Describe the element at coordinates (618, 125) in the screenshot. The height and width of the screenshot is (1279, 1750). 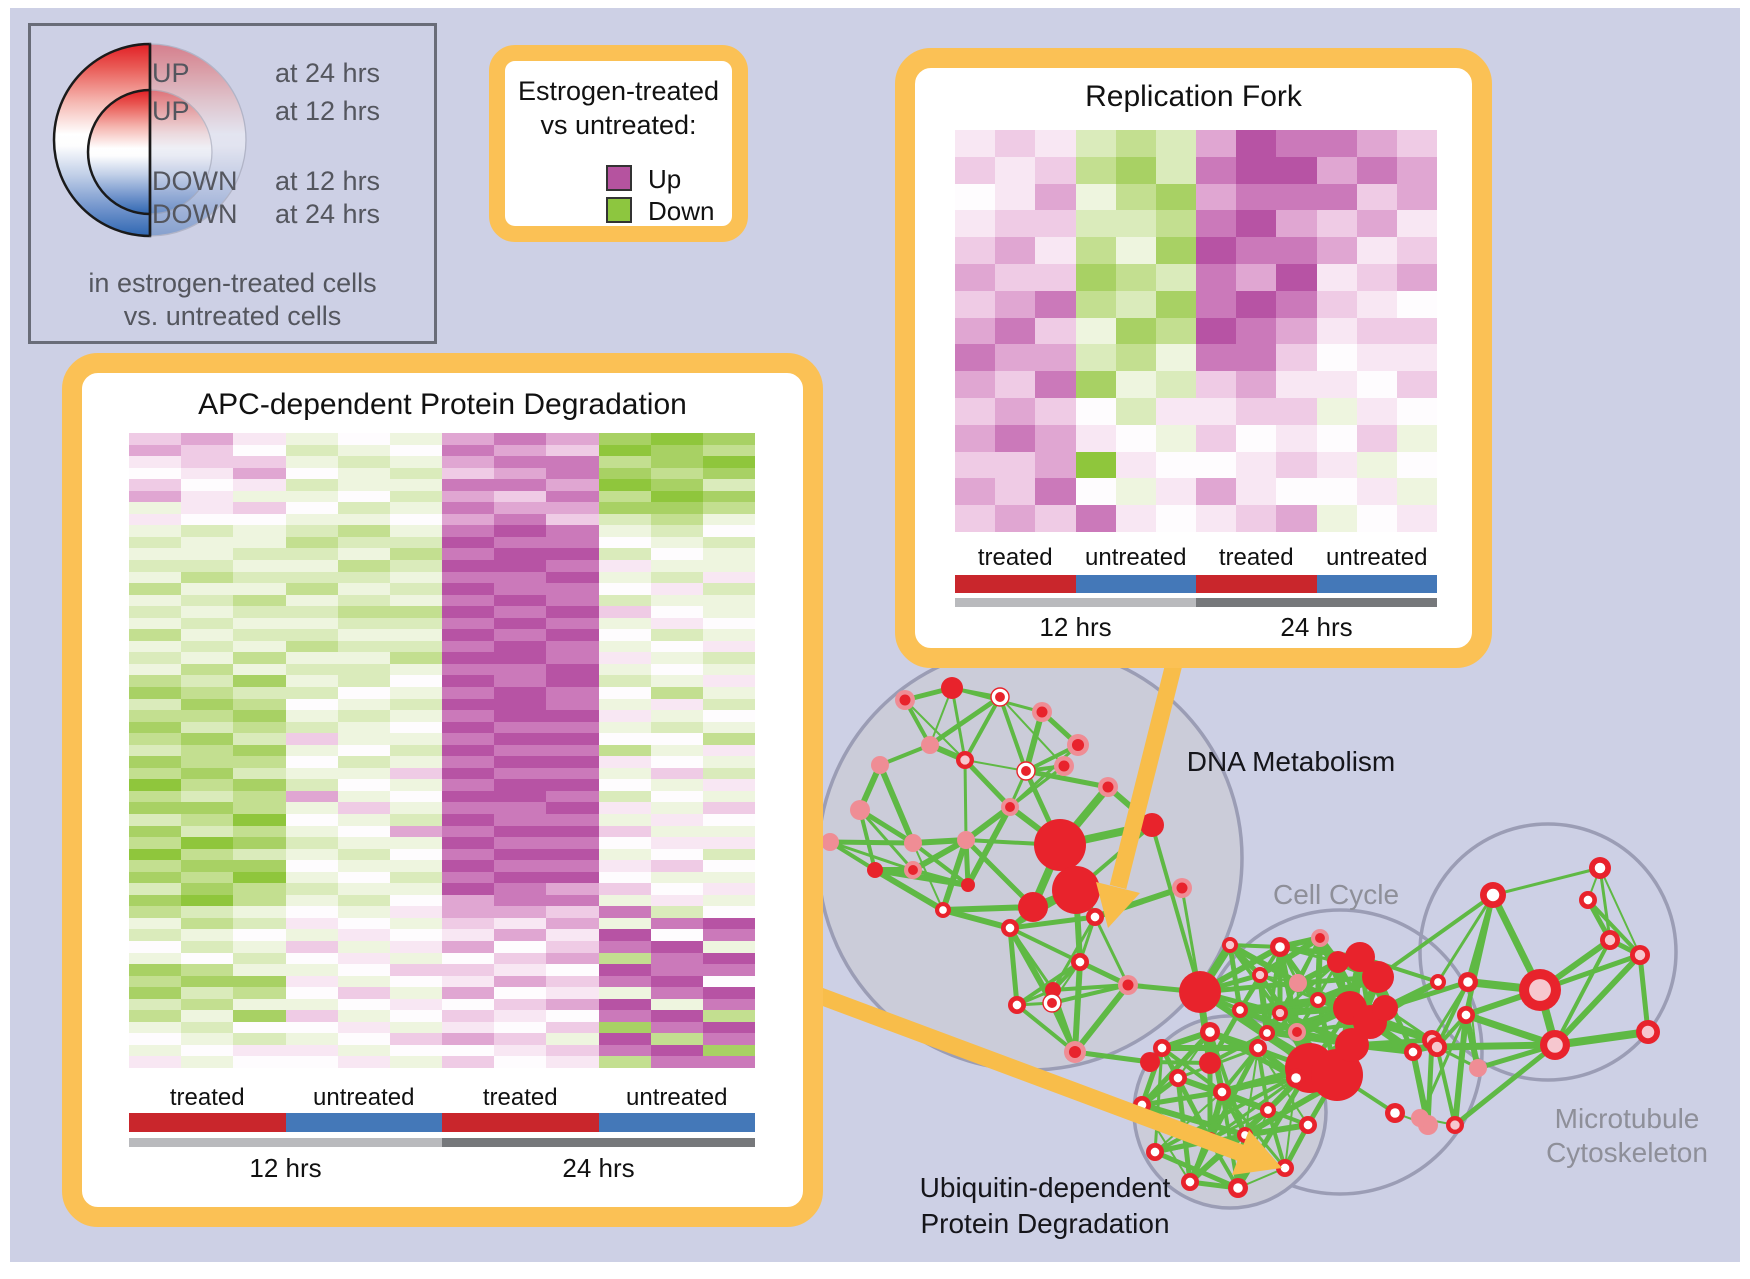
I see `comparison-legend-title-line2: vs untreated:` at that location.